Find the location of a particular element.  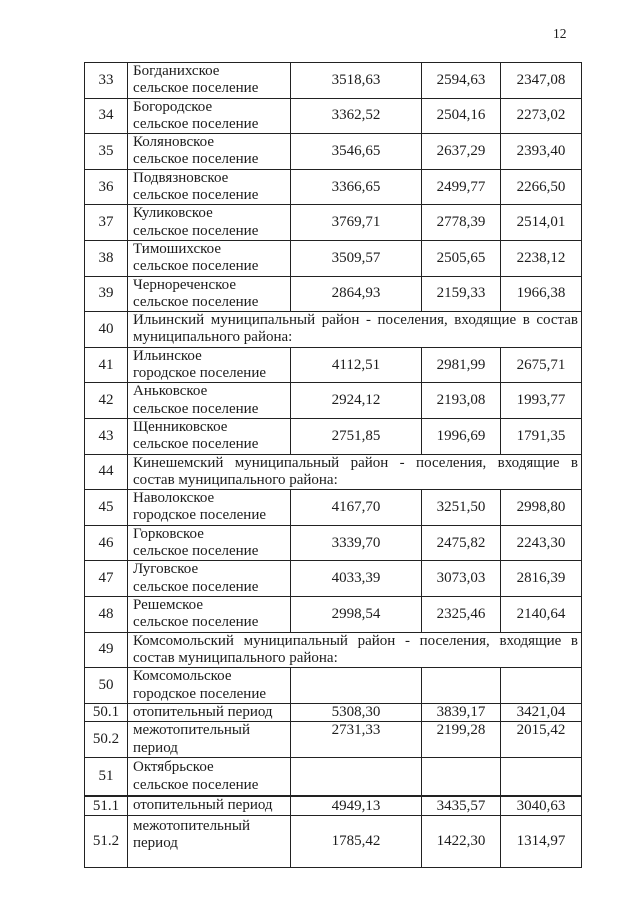

settlement-name-line: Куликовское is located at coordinates (173, 213).